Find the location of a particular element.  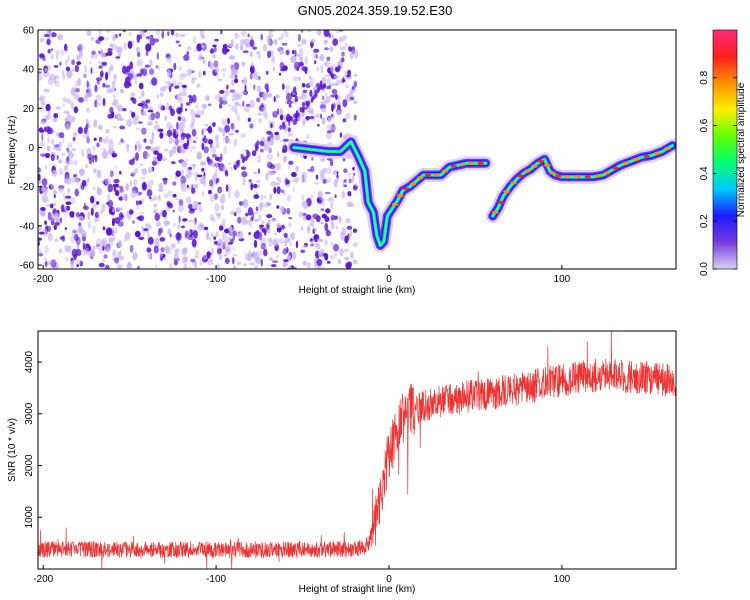

spectrogram-x-tick-label: 0 is located at coordinates (389, 279).